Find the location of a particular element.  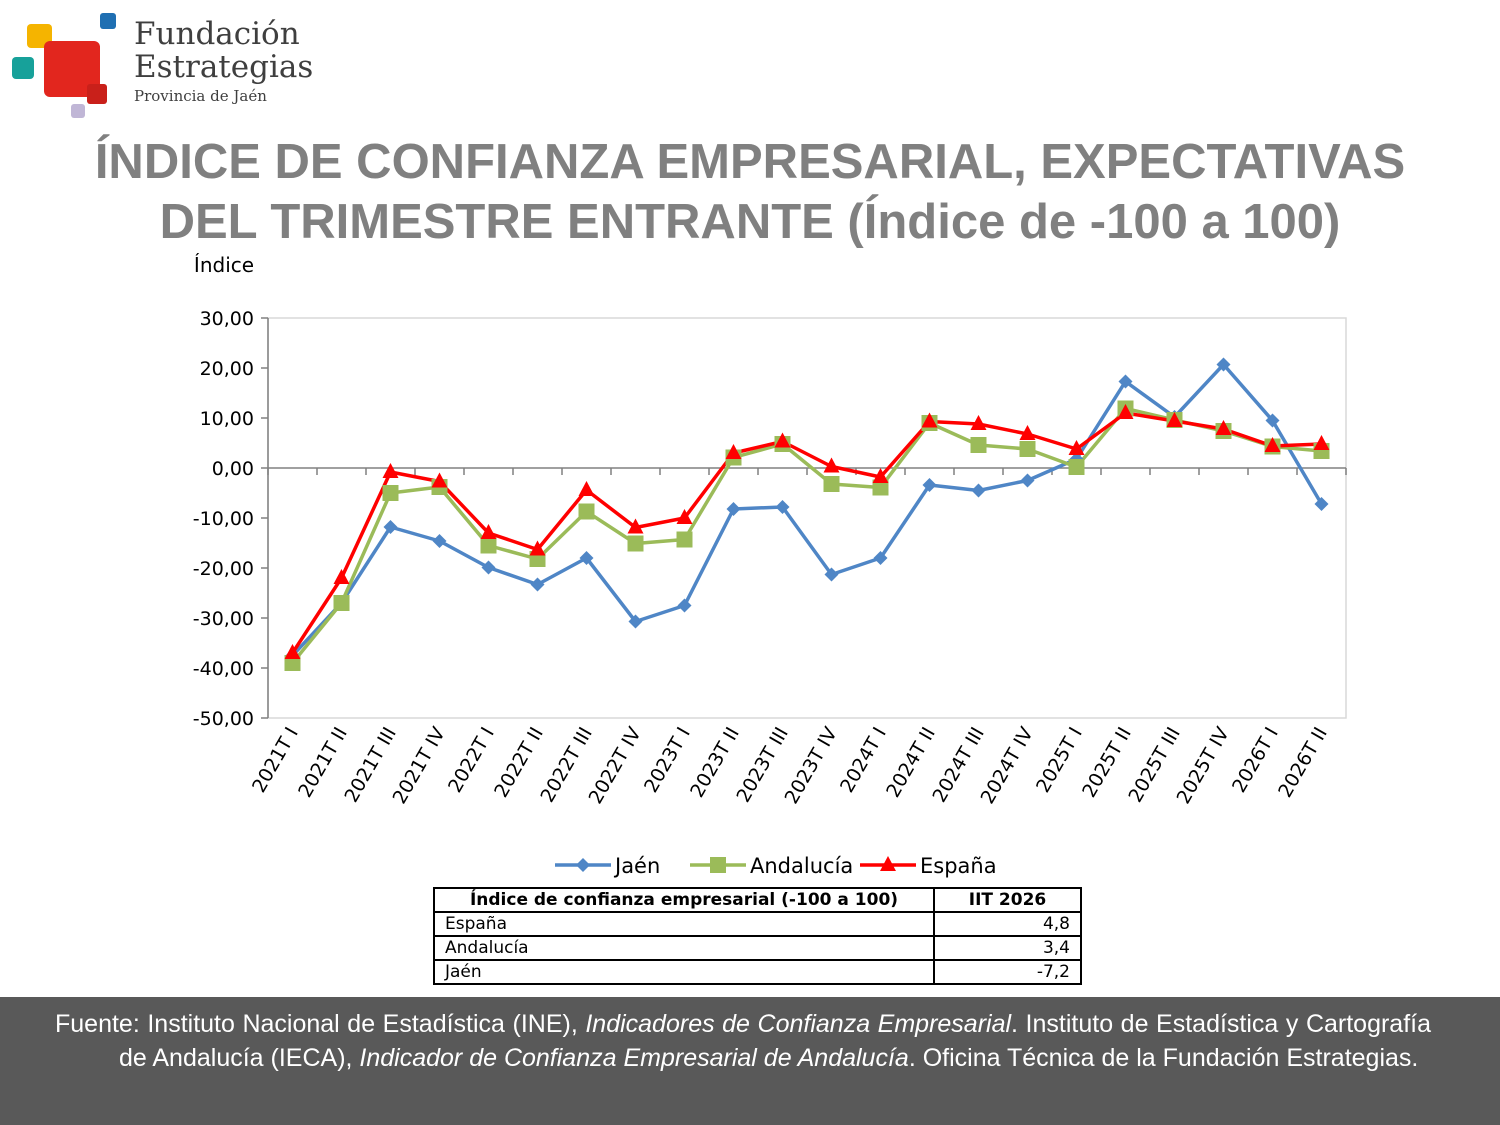

logo: Fundación Estrategias Provincia de Jaén is located at coordinates (160, 62).